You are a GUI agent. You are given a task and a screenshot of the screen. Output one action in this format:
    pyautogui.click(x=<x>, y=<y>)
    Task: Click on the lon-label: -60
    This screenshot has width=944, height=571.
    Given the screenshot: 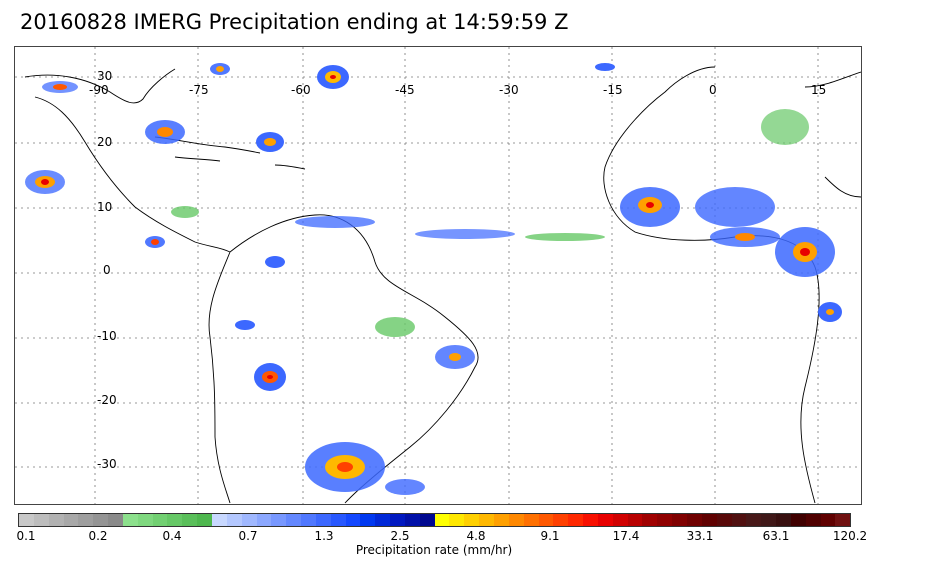 What is the action you would take?
    pyautogui.click(x=301, y=90)
    